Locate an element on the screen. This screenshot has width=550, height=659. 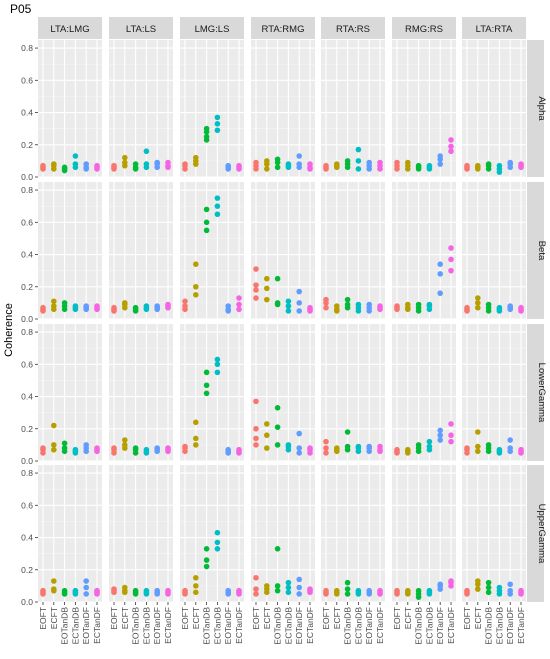
x-tick-label: EOTanDF is located at coordinates (440, 625).